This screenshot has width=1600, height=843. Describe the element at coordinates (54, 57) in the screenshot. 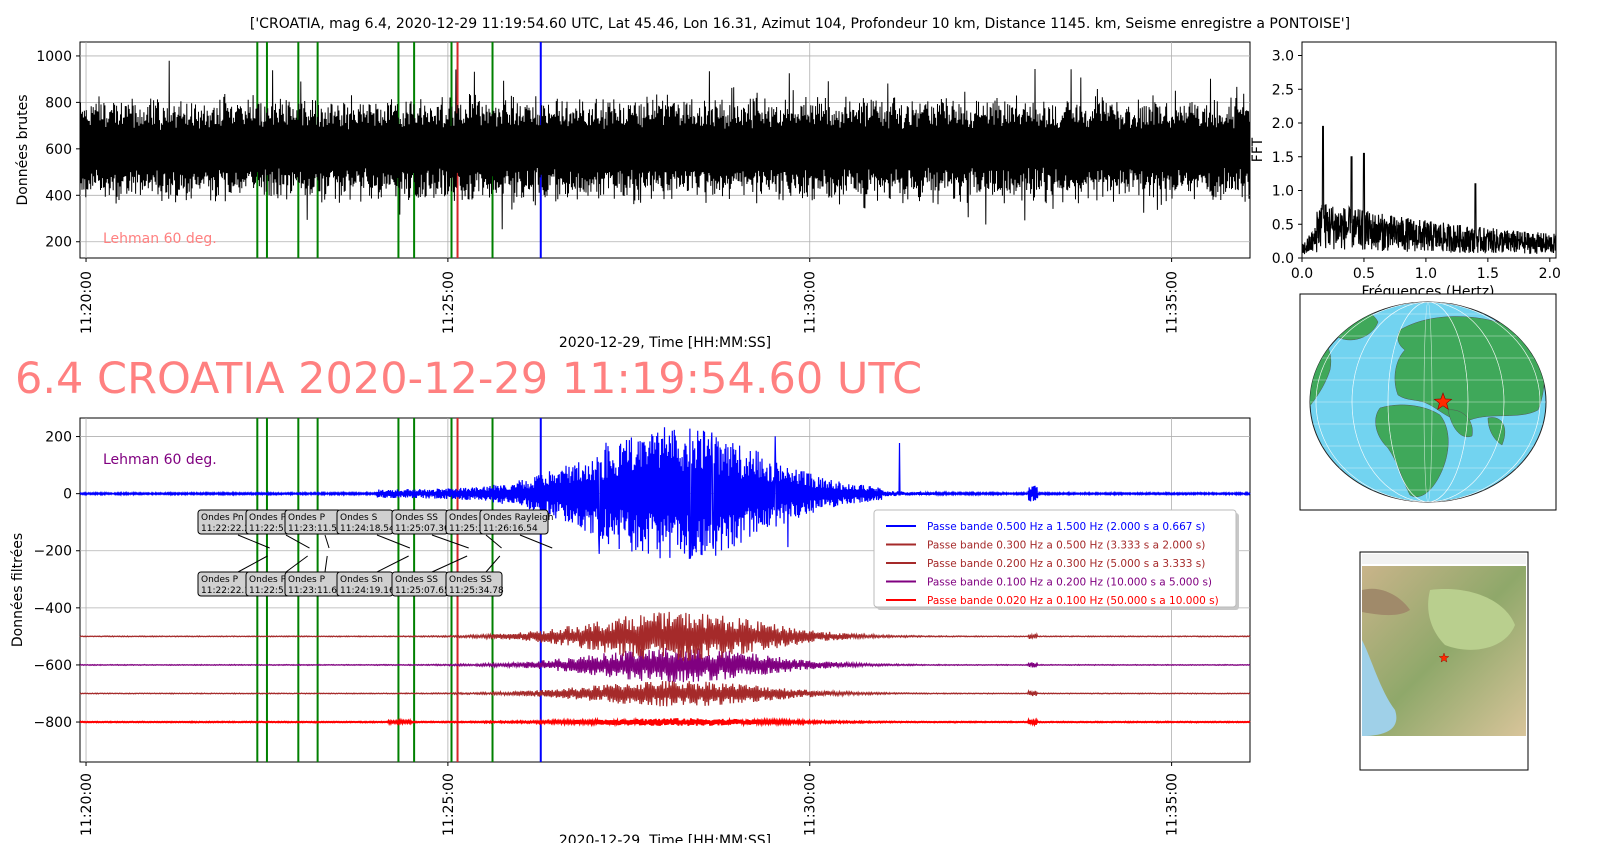

I see `raw-y-tick-label: 1000` at that location.